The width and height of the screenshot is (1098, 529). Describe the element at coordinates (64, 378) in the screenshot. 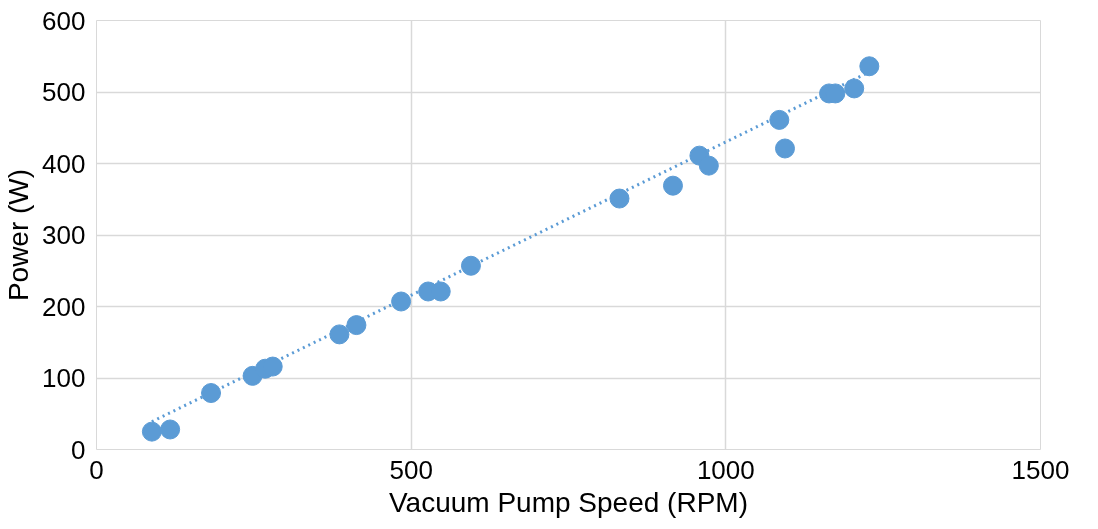

I see `y-tick-label: 100` at that location.